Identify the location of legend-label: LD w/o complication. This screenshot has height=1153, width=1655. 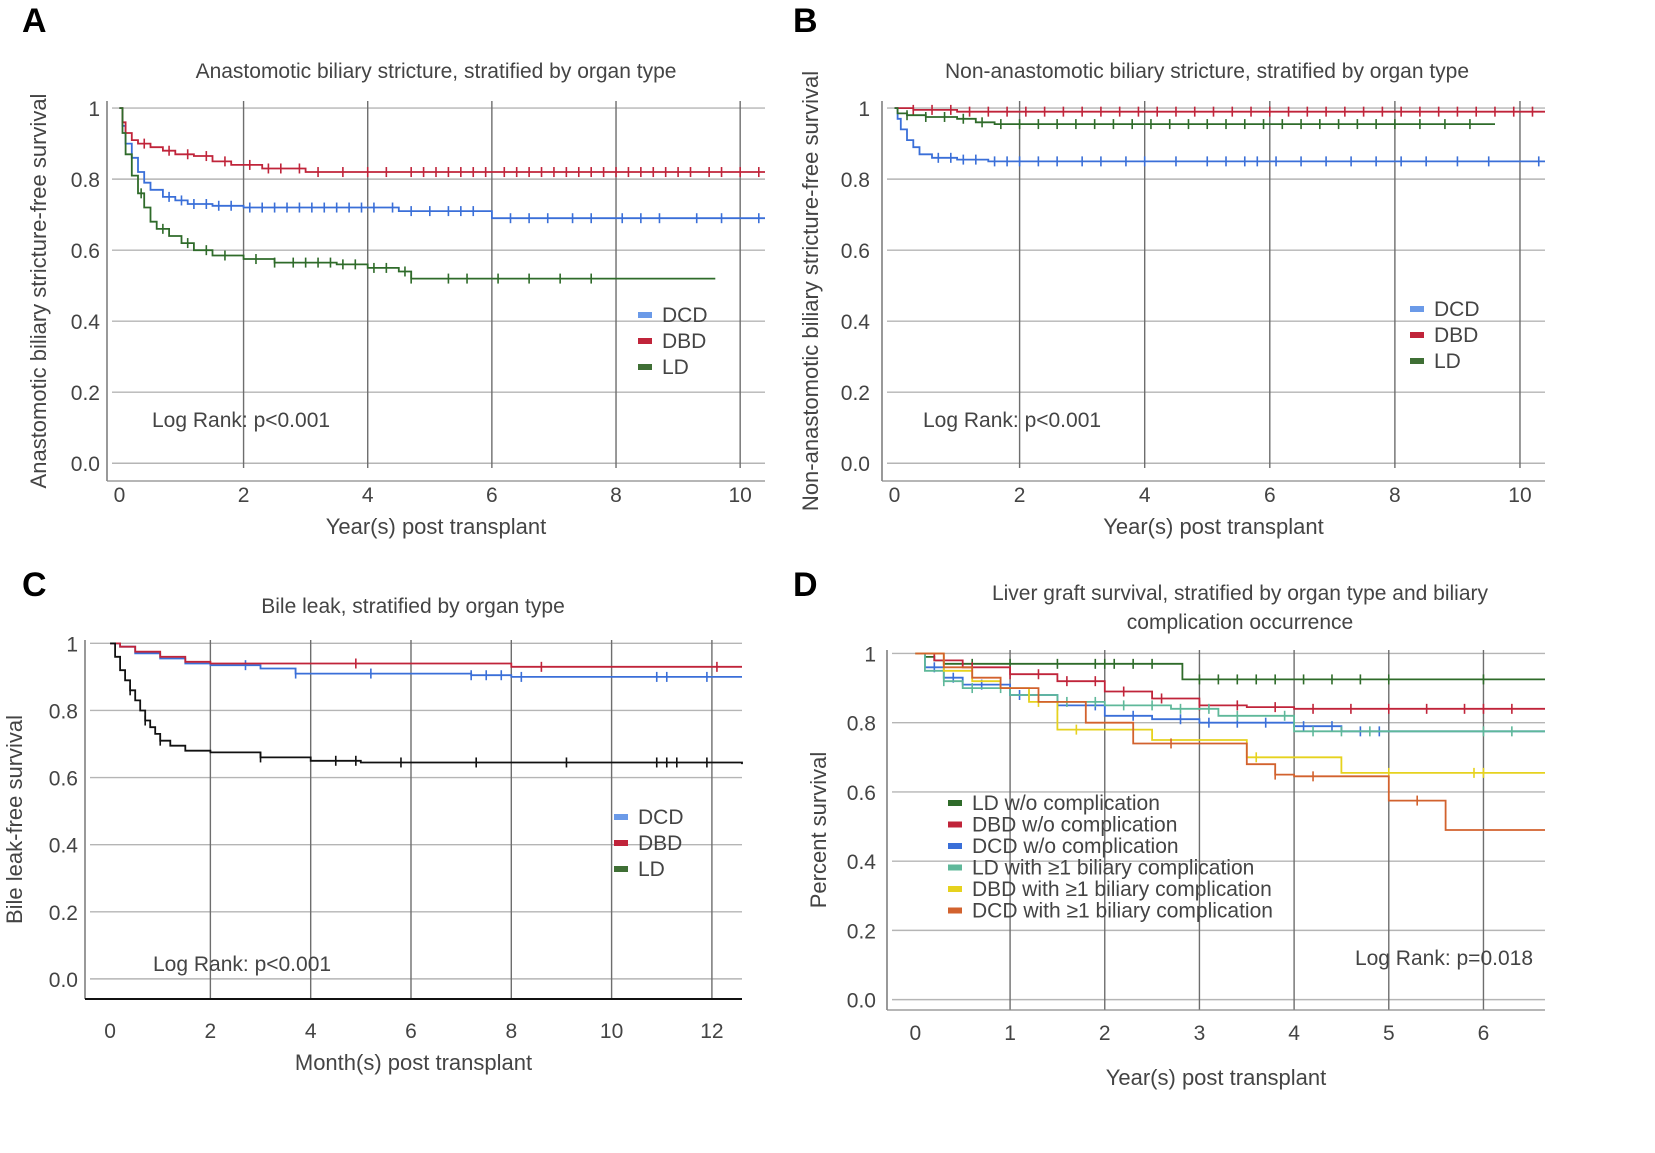
(1066, 803).